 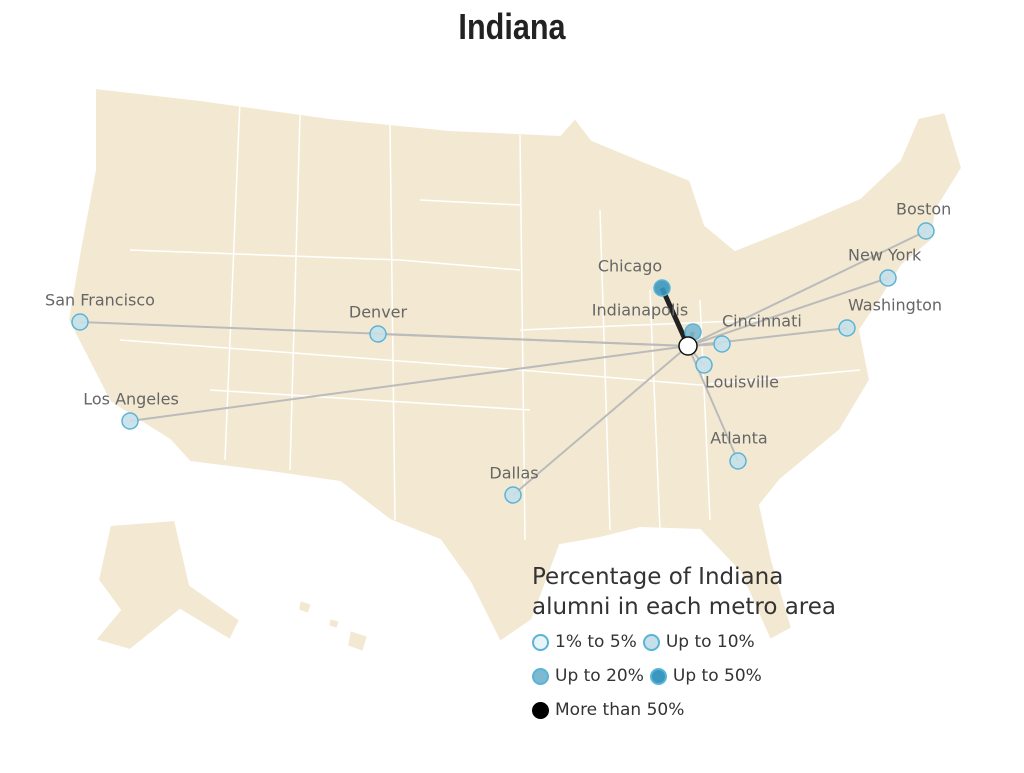 I want to click on legend-item: More than 50%, so click(x=608, y=710).